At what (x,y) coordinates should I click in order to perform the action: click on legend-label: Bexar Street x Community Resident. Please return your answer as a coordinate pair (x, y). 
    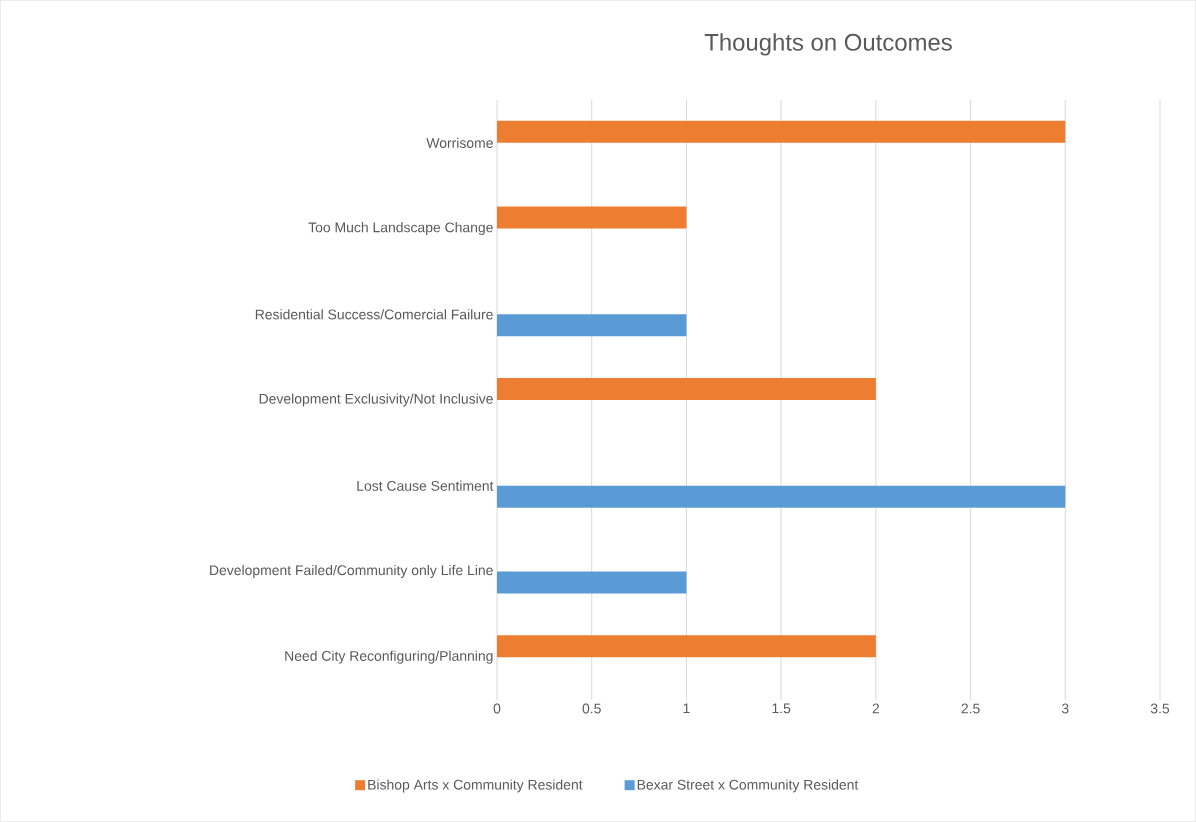
    Looking at the image, I should click on (748, 786).